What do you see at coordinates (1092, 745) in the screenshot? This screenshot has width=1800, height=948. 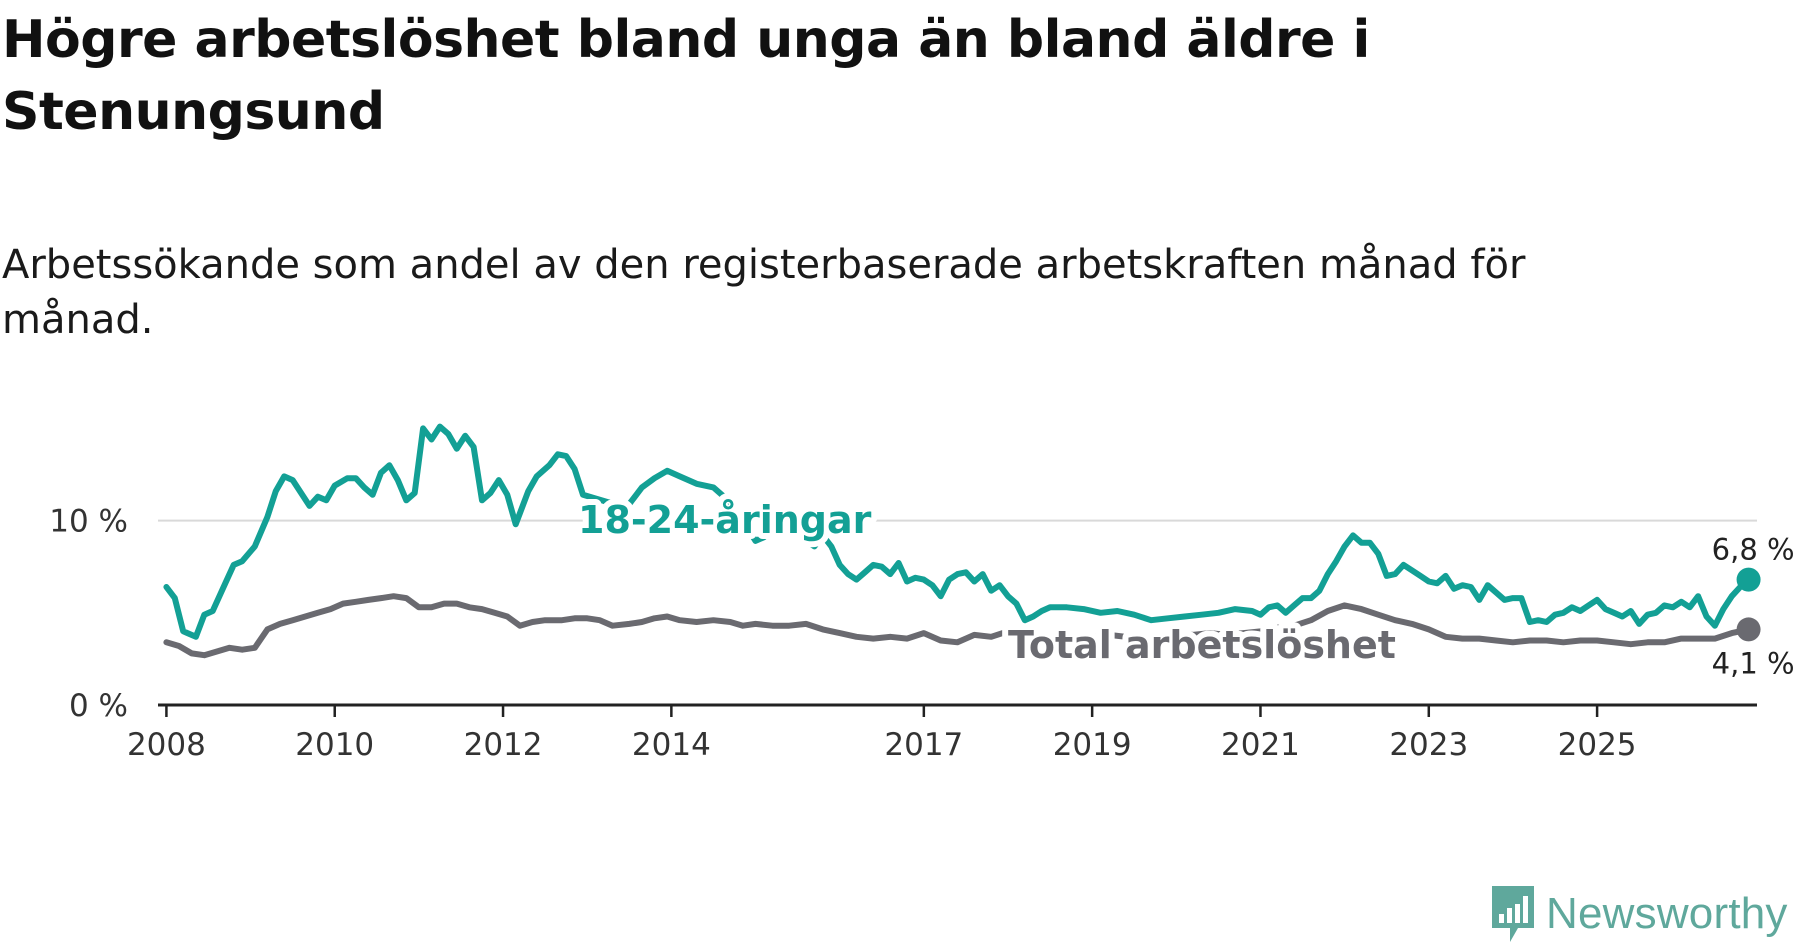 I see `x-tick-label: 2019` at bounding box center [1092, 745].